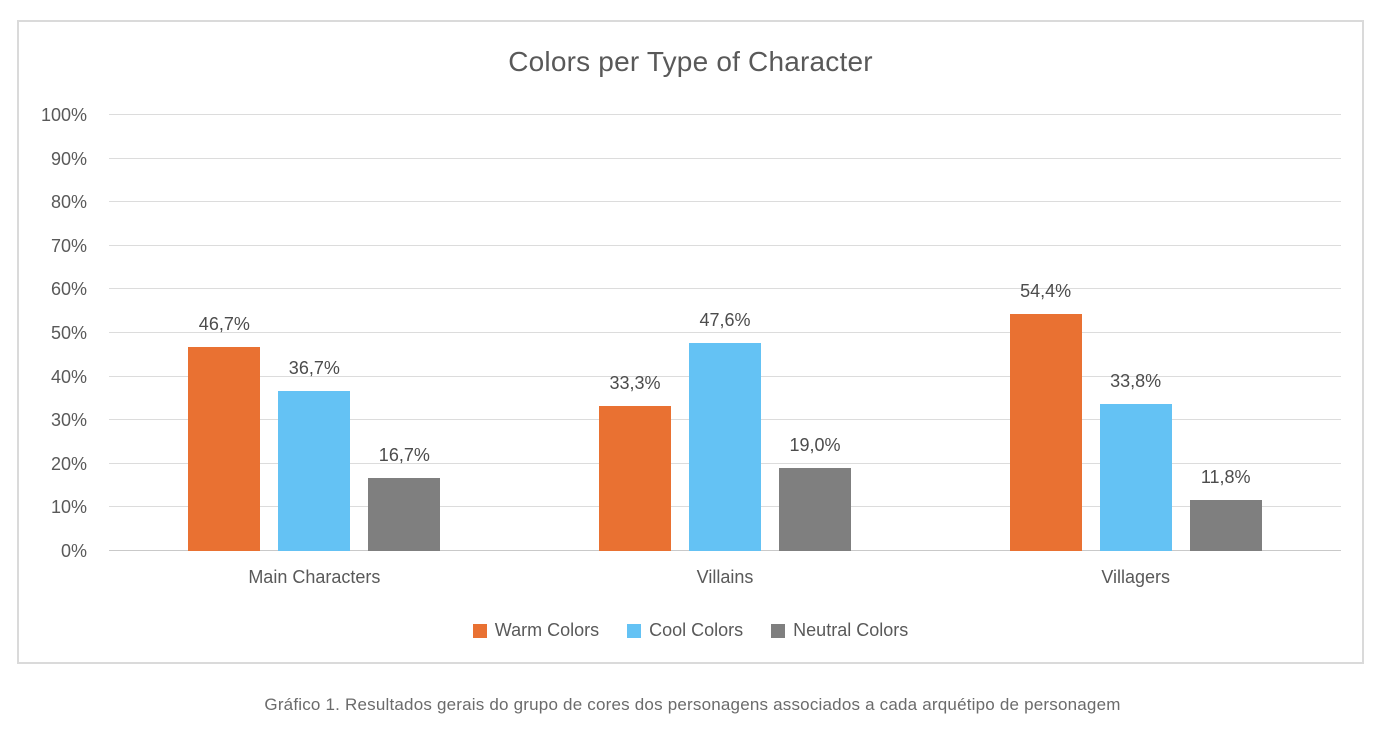 This screenshot has height=731, width=1385. I want to click on legend-item-warm-colors: Warm Colors, so click(536, 630).